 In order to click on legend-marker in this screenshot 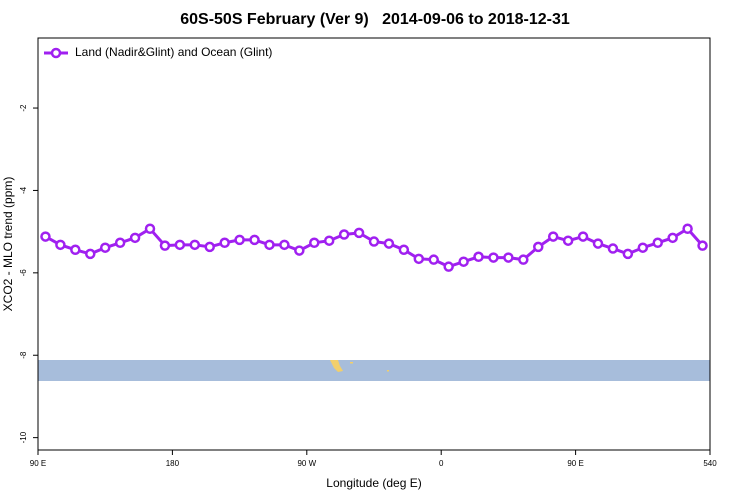, I will do `click(56, 53)`.